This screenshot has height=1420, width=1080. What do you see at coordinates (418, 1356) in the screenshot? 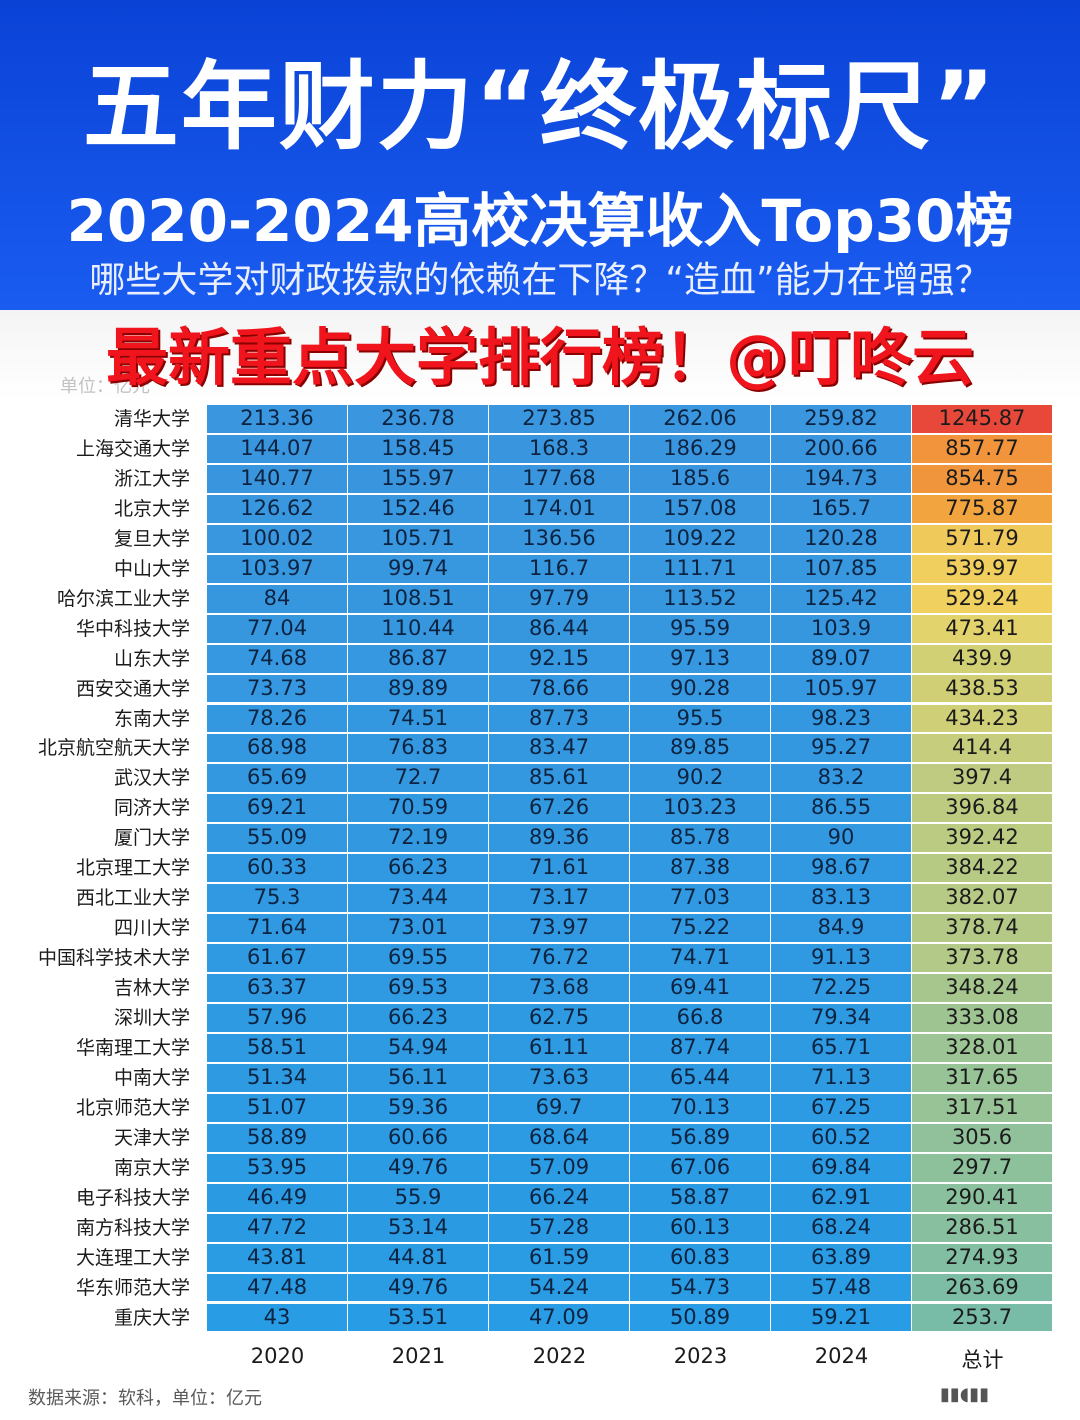
I see `column-label: 2021` at bounding box center [418, 1356].